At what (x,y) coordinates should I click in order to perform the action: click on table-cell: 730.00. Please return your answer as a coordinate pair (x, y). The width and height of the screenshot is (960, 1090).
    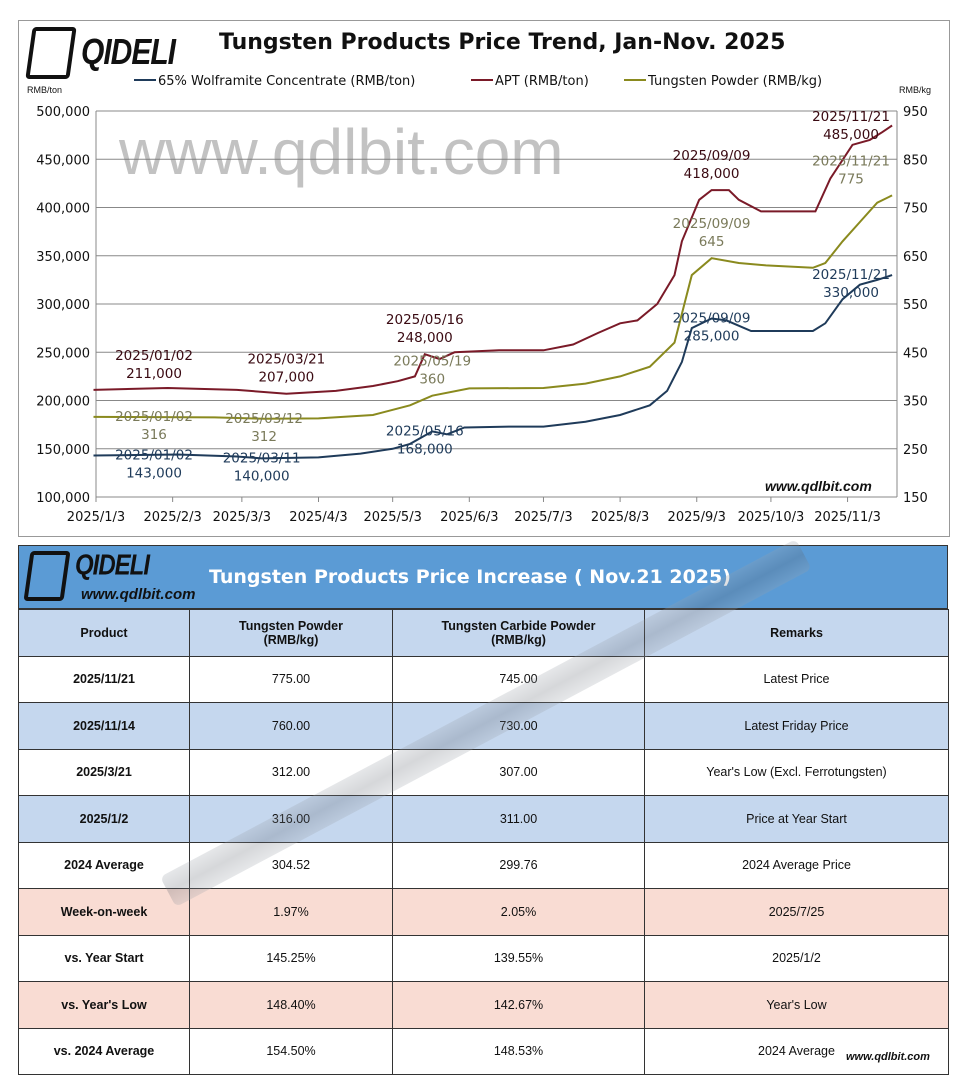
    Looking at the image, I should click on (518, 726).